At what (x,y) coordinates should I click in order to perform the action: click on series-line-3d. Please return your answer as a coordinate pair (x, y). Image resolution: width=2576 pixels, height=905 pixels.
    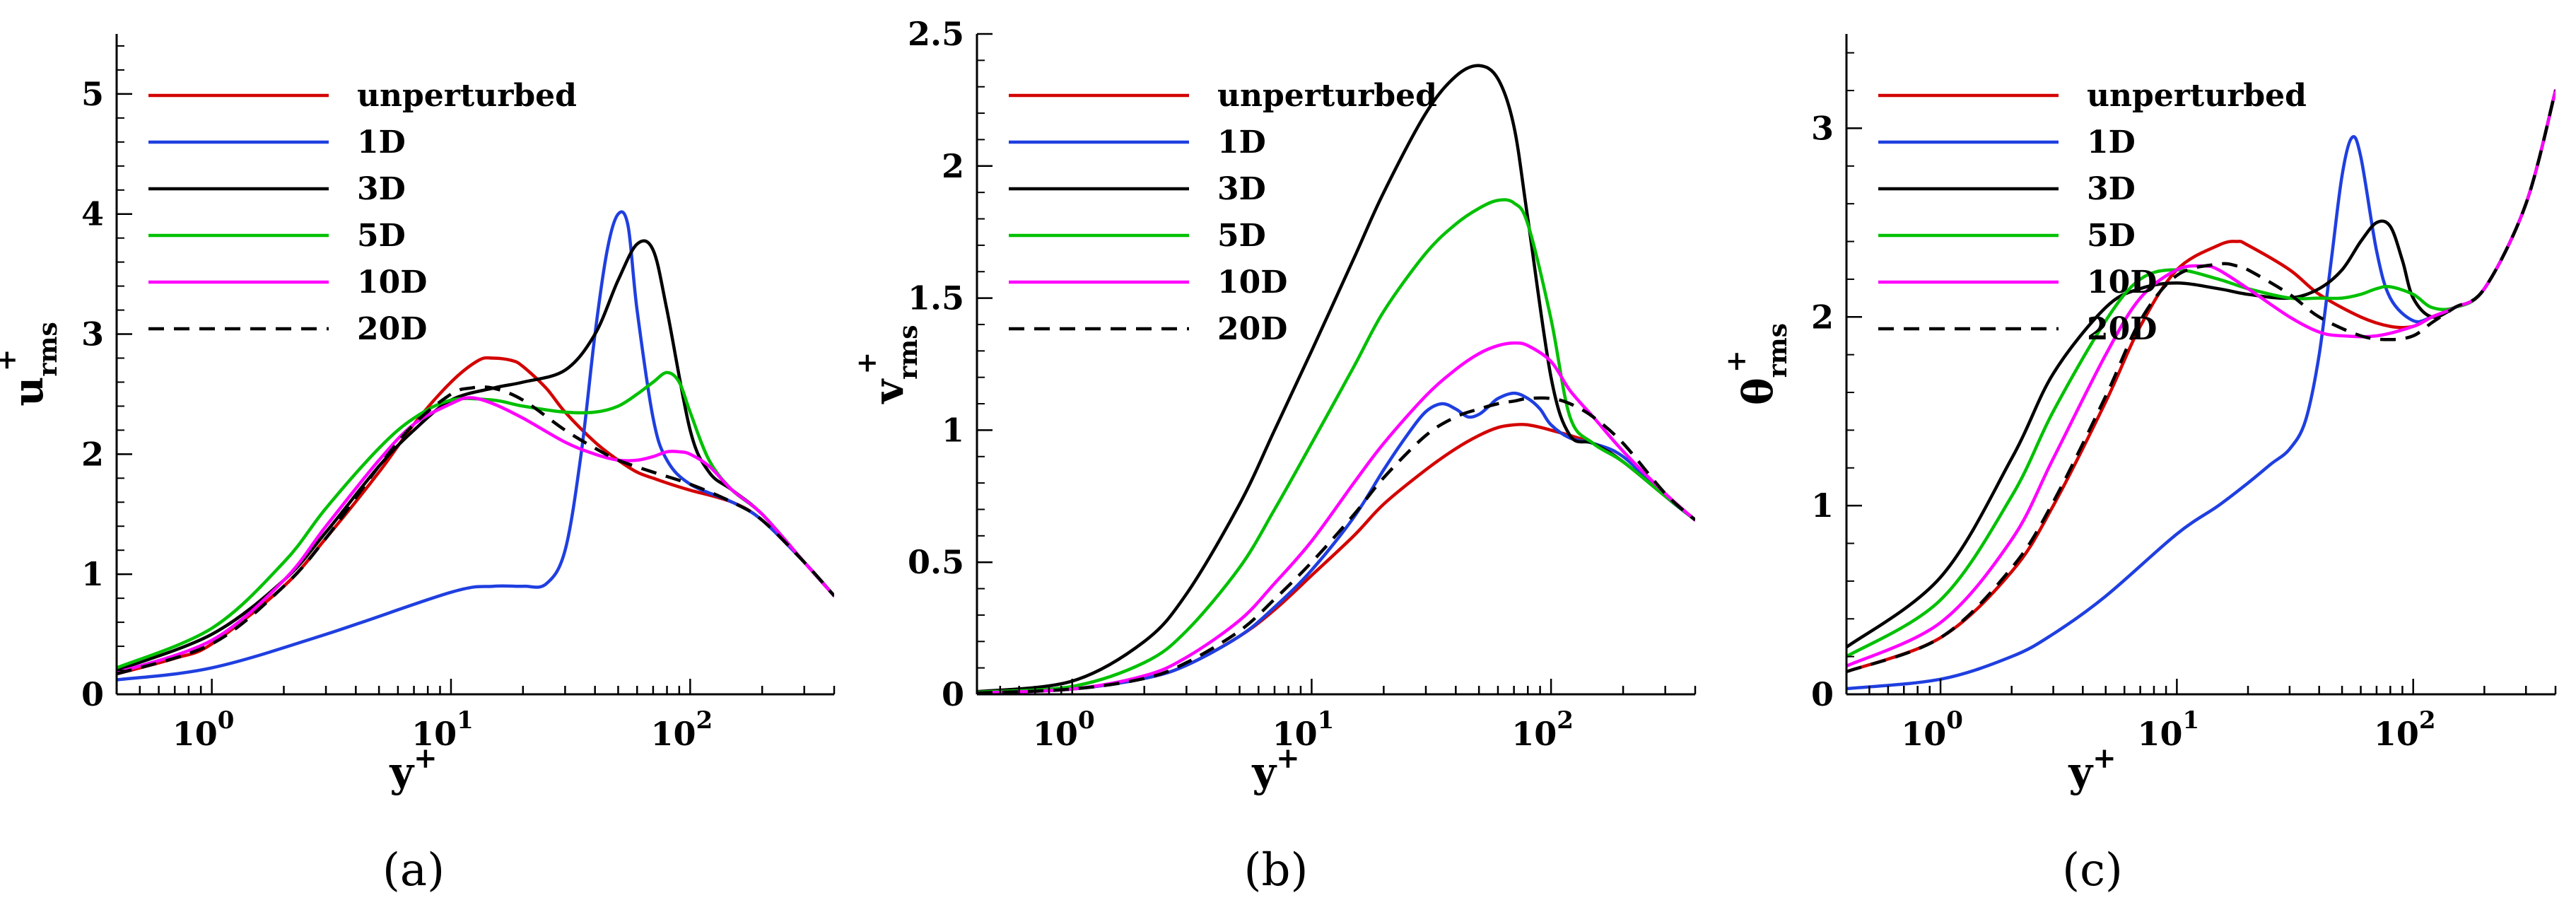
    Looking at the image, I should click on (476, 455).